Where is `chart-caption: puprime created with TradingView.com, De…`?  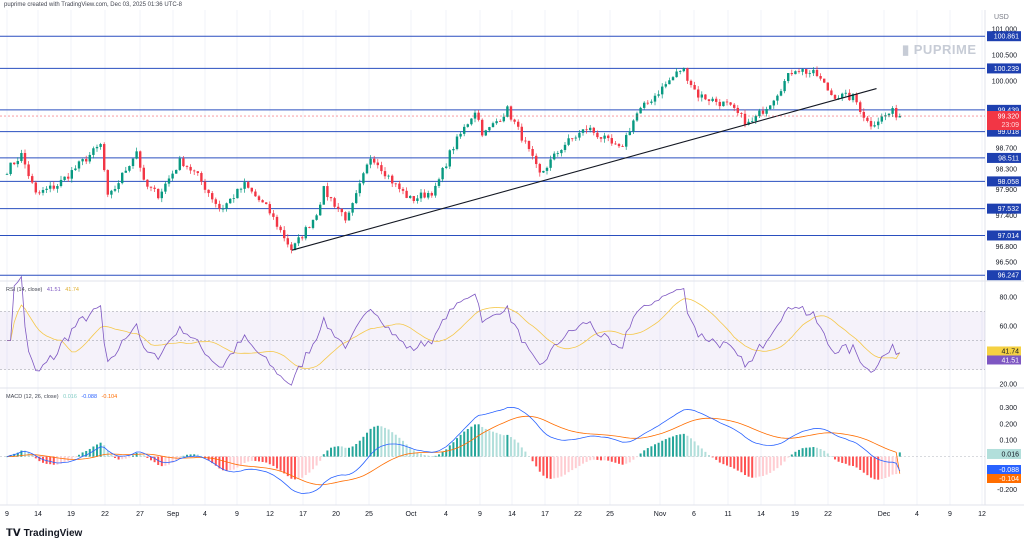 chart-caption: puprime created with TradingView.com, De… is located at coordinates (93, 5).